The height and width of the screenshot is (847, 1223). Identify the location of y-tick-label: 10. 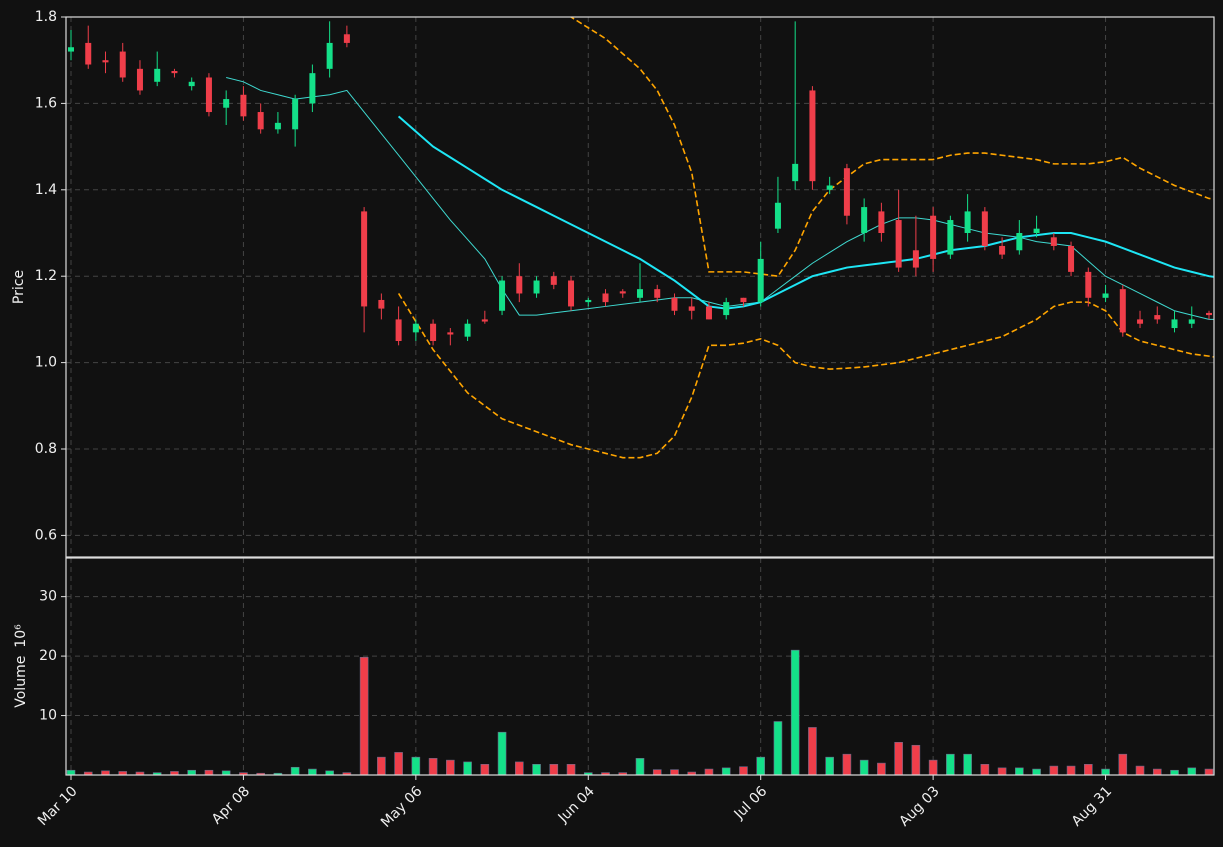
(48, 716).